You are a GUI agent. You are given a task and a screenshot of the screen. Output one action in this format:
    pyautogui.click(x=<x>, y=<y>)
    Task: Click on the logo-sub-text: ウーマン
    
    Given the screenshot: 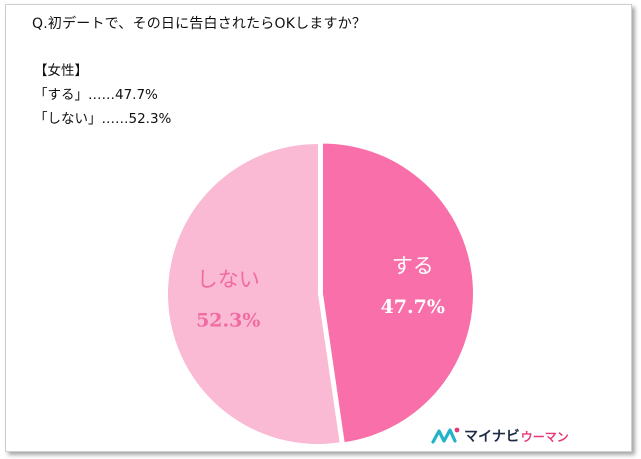 What is the action you would take?
    pyautogui.click(x=544, y=436)
    